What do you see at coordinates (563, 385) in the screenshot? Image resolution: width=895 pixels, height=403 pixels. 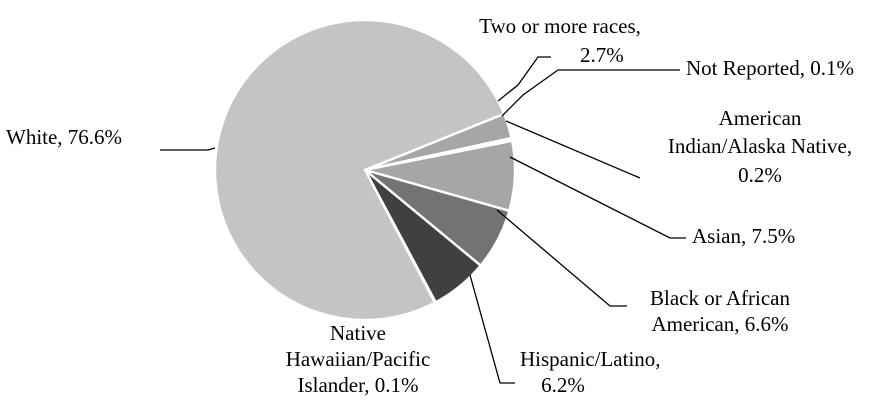 I see `slice-label-5-line-1: 6.2%` at bounding box center [563, 385].